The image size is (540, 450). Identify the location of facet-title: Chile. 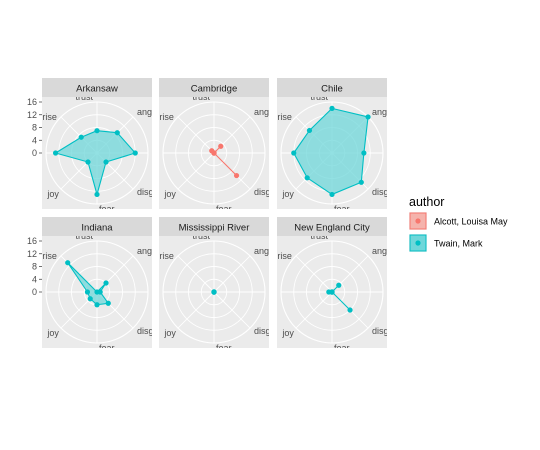
(332, 89).